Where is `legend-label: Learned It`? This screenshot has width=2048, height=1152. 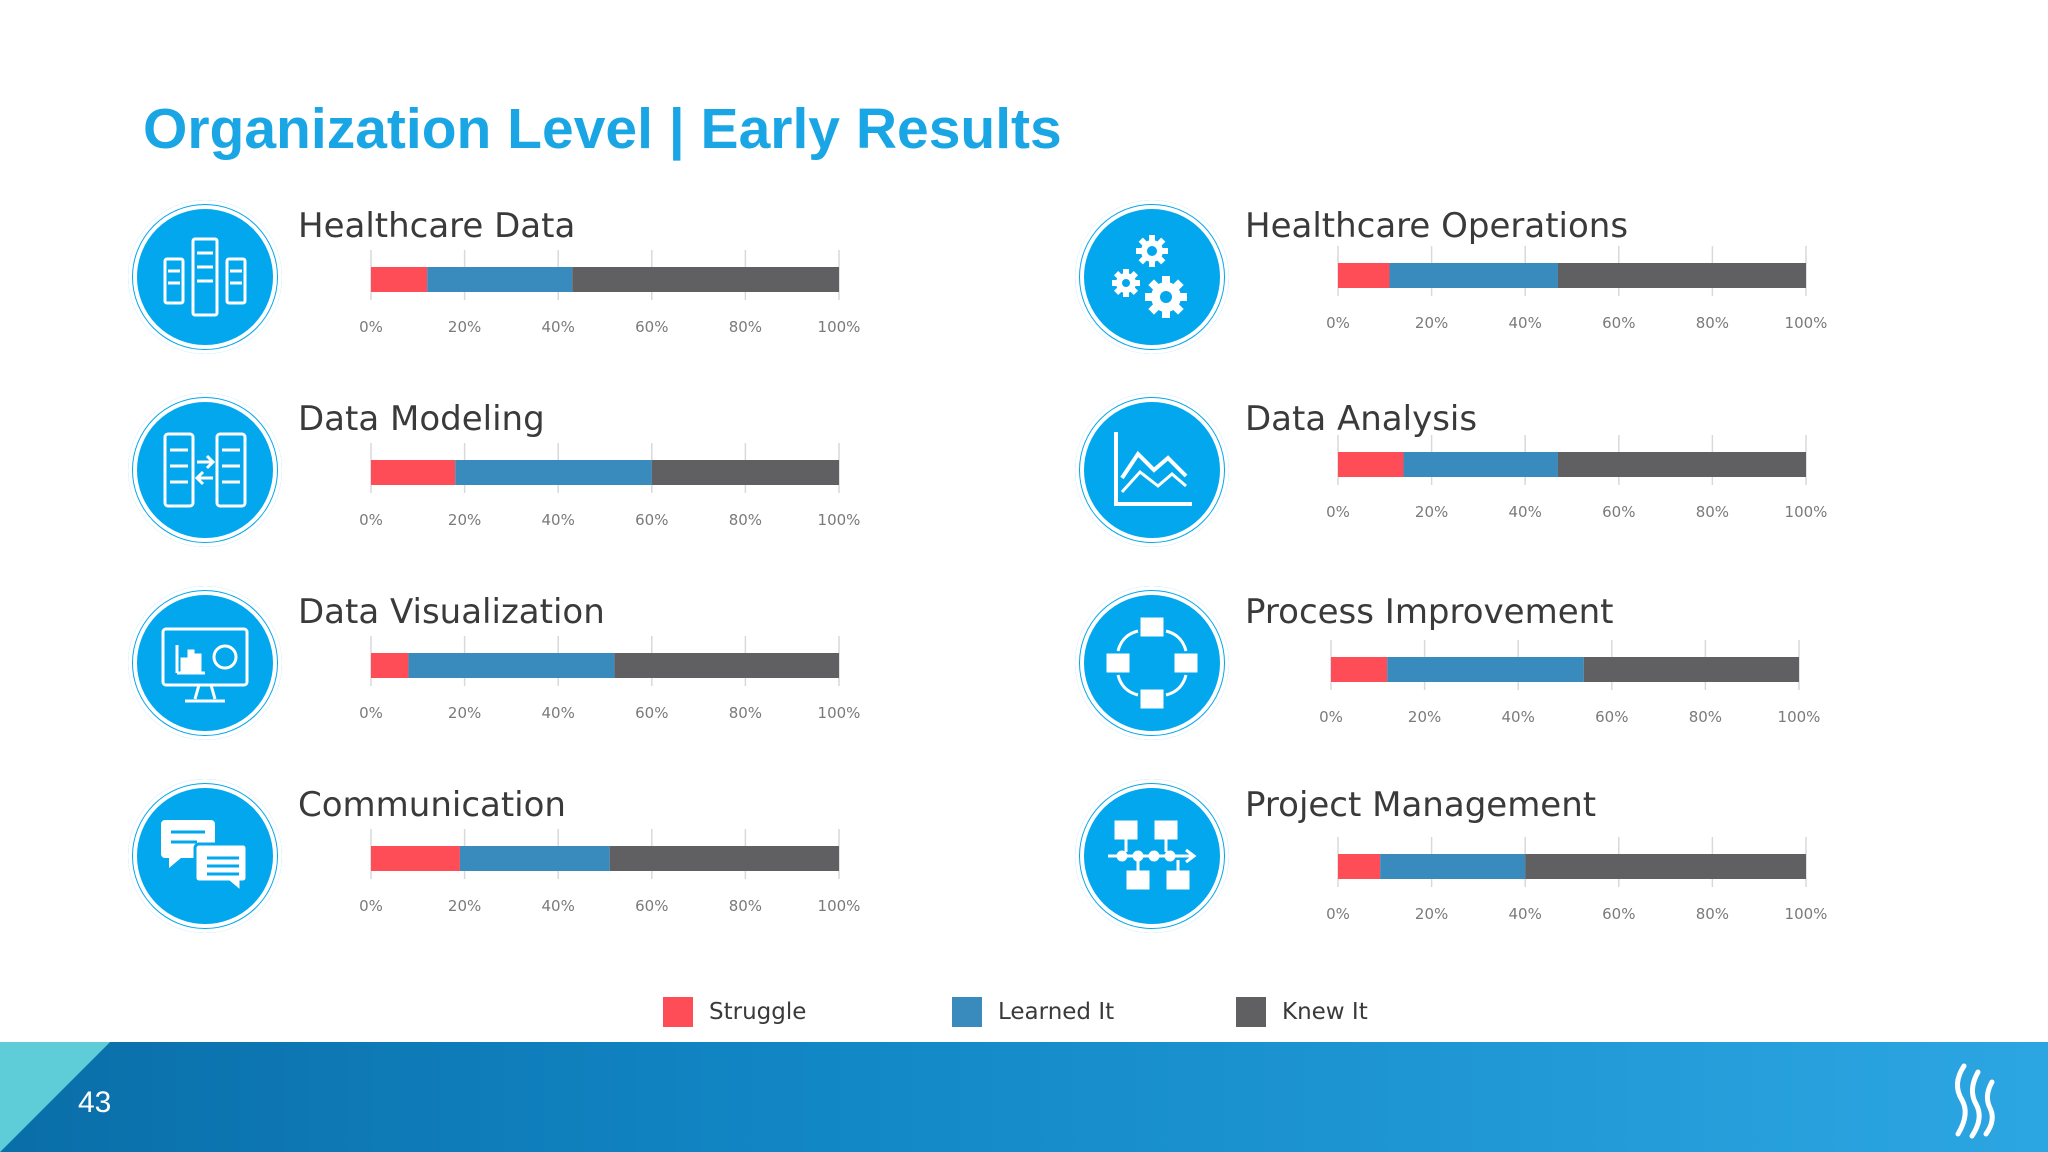 legend-label: Learned It is located at coordinates (1056, 1012).